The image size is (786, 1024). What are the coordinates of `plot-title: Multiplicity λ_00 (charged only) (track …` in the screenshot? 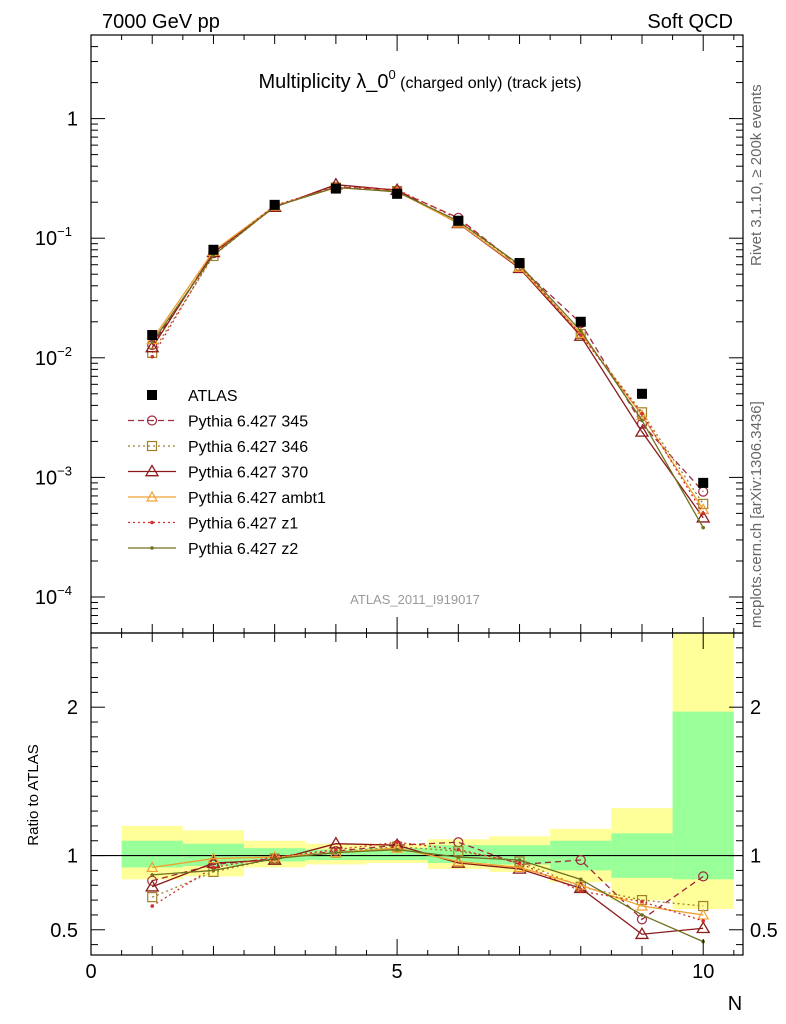 It's located at (419, 80).